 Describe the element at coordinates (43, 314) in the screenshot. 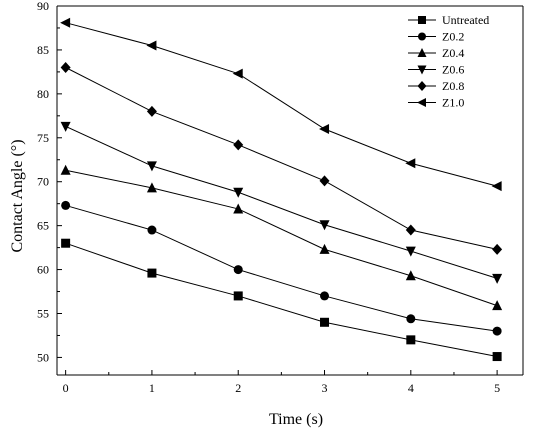

I see `y-tick-label: 55` at that location.